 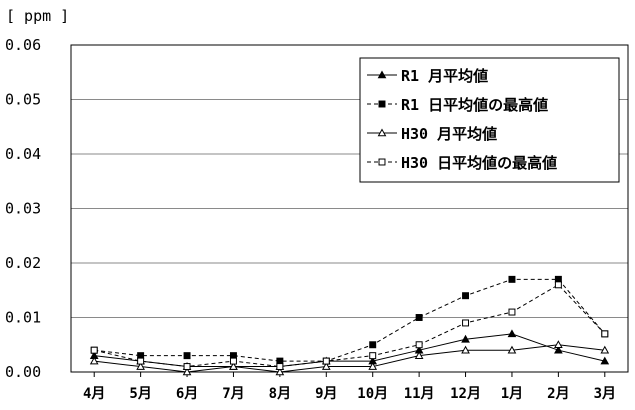 What do you see at coordinates (419, 394) in the screenshot?
I see `x-tick-label: 11月` at bounding box center [419, 394].